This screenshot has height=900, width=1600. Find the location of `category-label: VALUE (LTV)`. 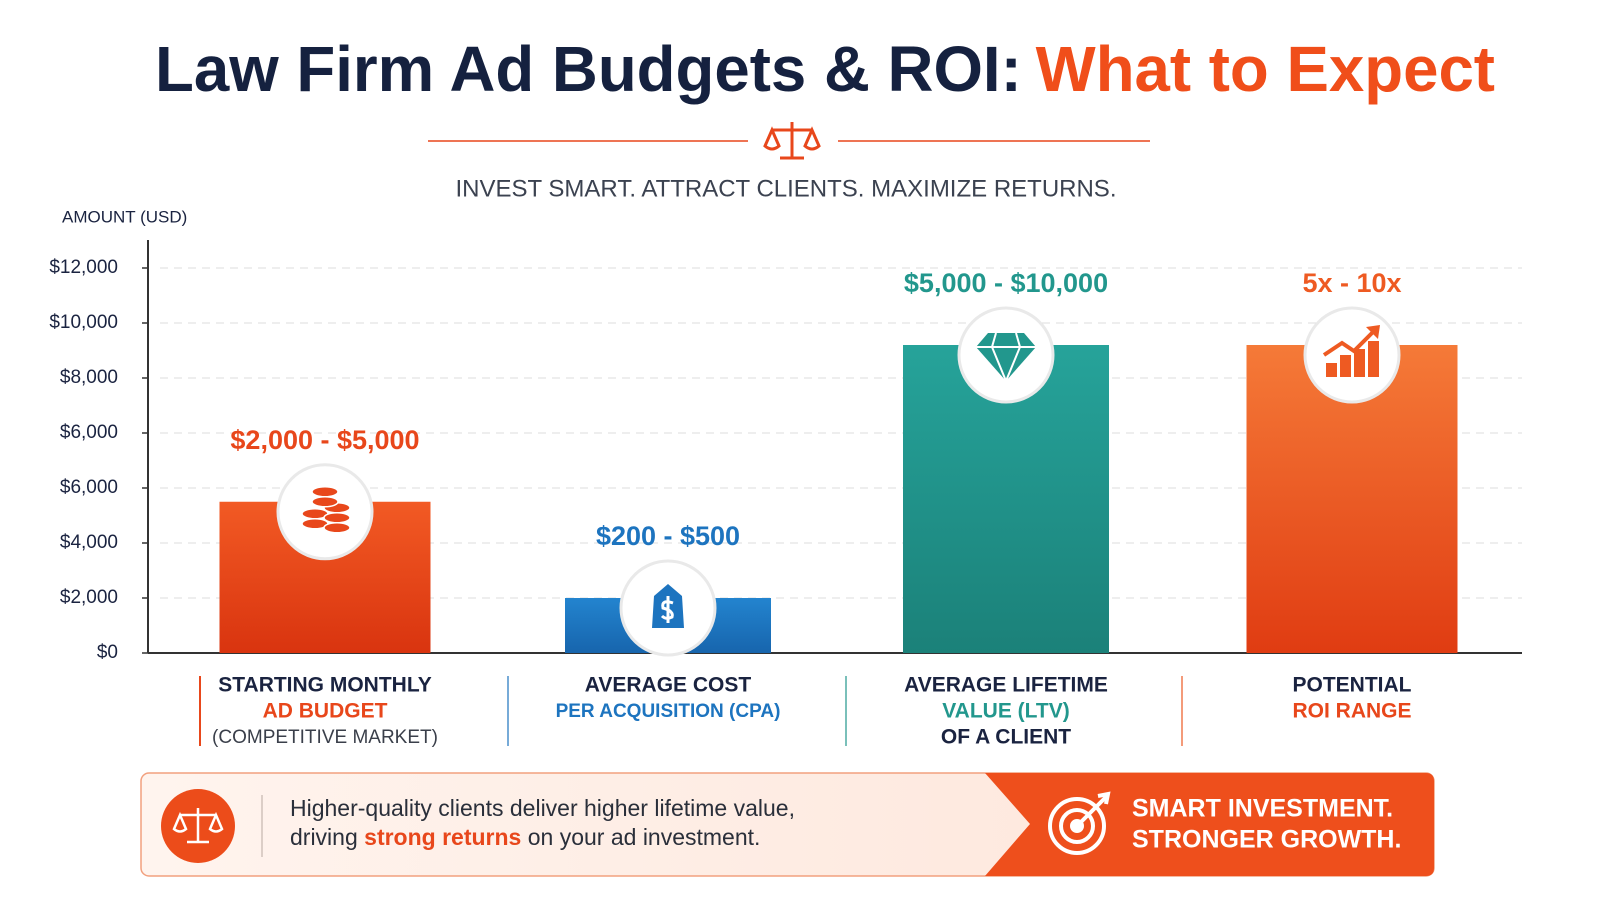

category-label: VALUE (LTV) is located at coordinates (1006, 711).